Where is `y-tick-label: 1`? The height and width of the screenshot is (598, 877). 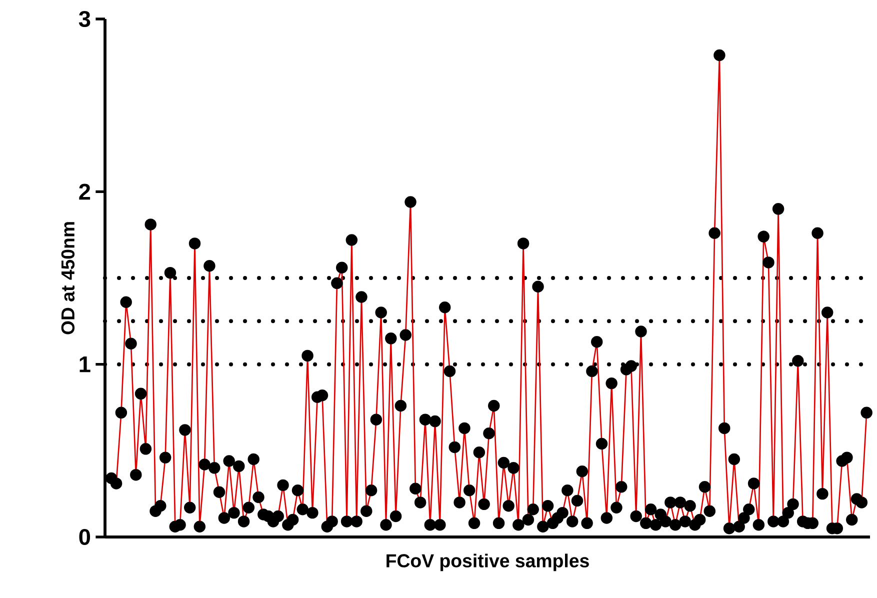
y-tick-label: 1 is located at coordinates (85, 364).